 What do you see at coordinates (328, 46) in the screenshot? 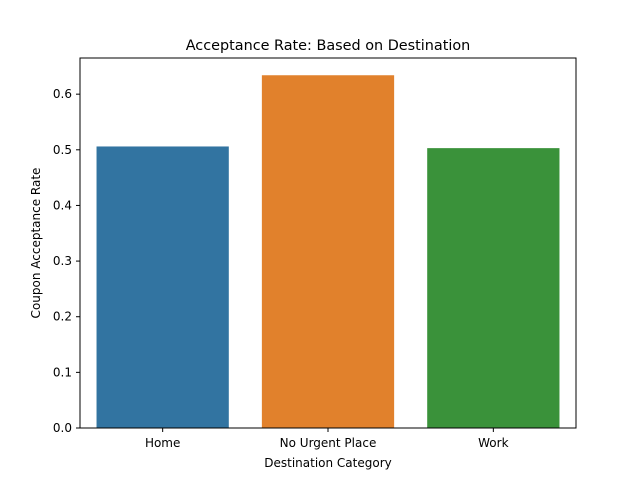
I see `chart-title: Acceptance Rate: Based on Destination` at bounding box center [328, 46].